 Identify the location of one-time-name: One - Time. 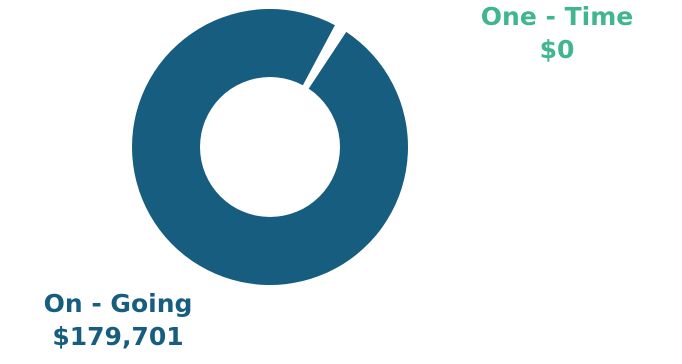
(557, 16).